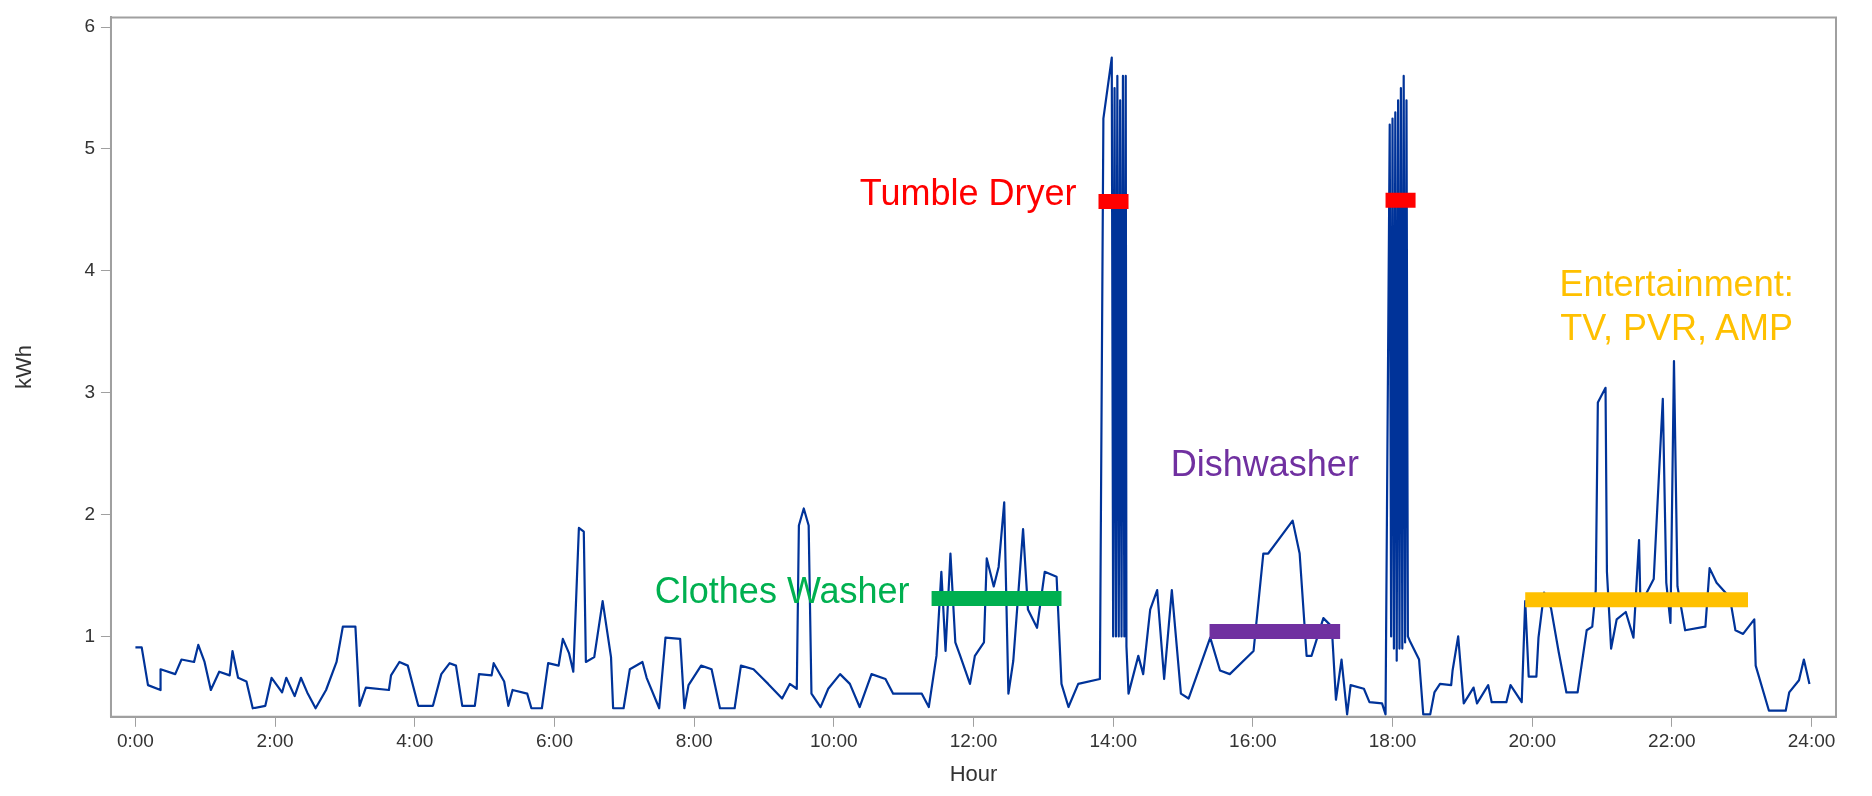 This screenshot has height=796, width=1872. Describe the element at coordinates (1253, 741) in the screenshot. I see `x-tick-label: 16:00` at that location.